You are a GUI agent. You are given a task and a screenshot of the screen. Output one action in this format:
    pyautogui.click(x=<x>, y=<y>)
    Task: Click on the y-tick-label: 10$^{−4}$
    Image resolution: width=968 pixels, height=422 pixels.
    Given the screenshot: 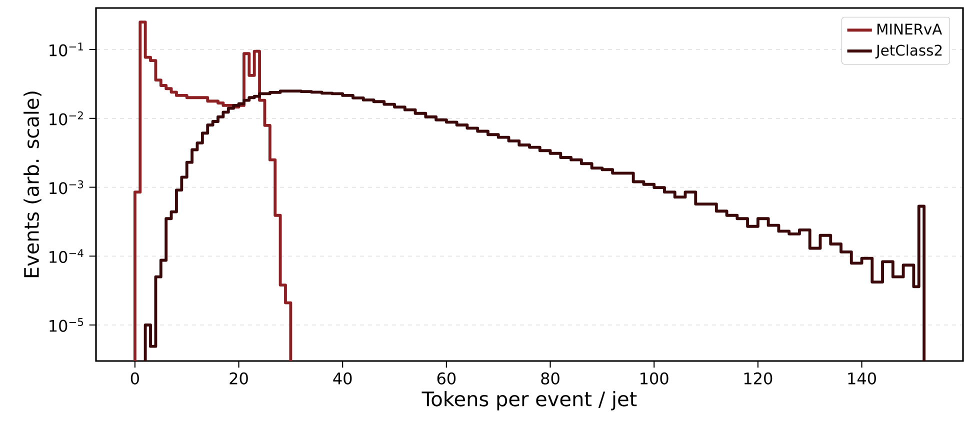 What is the action you would take?
    pyautogui.click(x=67, y=256)
    